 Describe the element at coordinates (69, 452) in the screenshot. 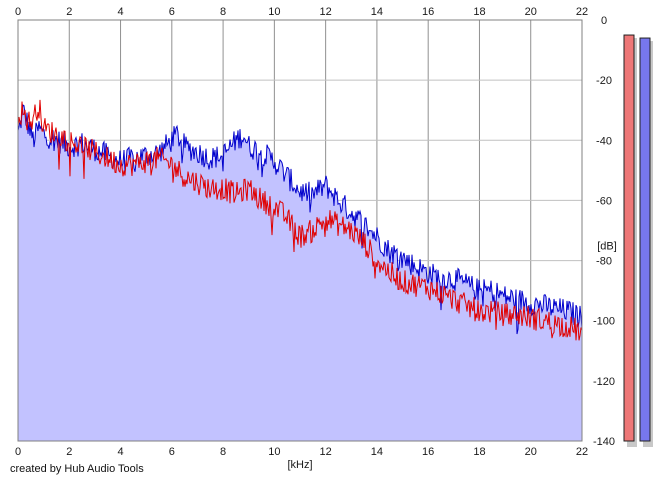

I see `x-tick-bottom-1: 2` at that location.